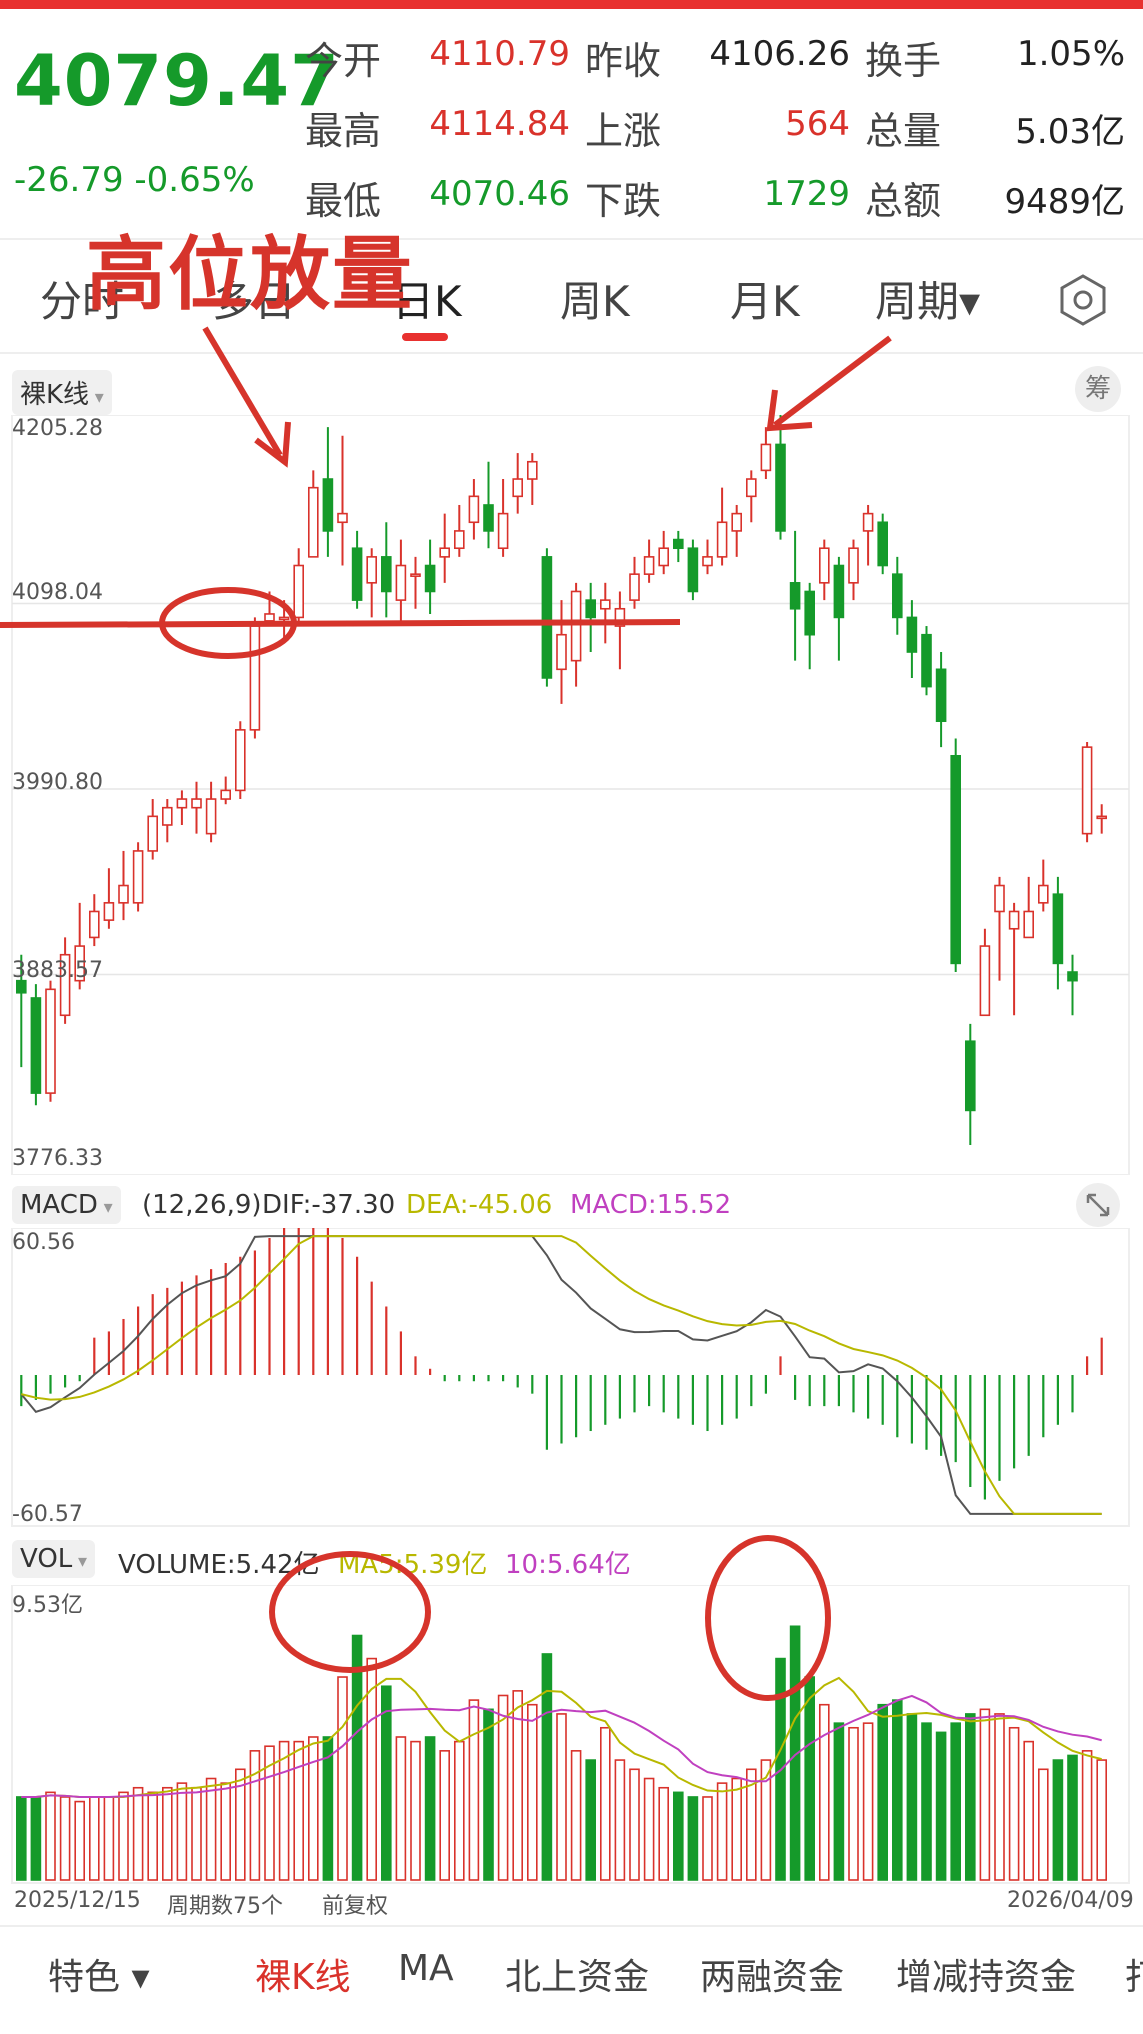 The height and width of the screenshot is (2034, 1143). I want to click on tab-daily-k: 日K, so click(427, 301).